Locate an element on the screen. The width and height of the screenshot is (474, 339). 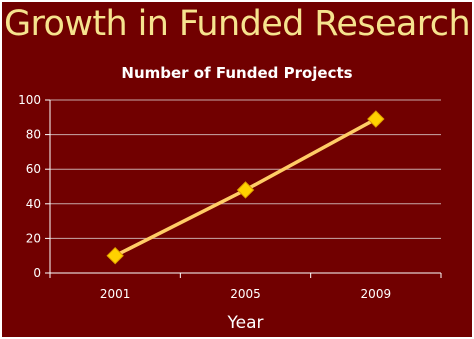
x-tick-labels: 2001 2005 2009 is located at coordinates (245, 294).